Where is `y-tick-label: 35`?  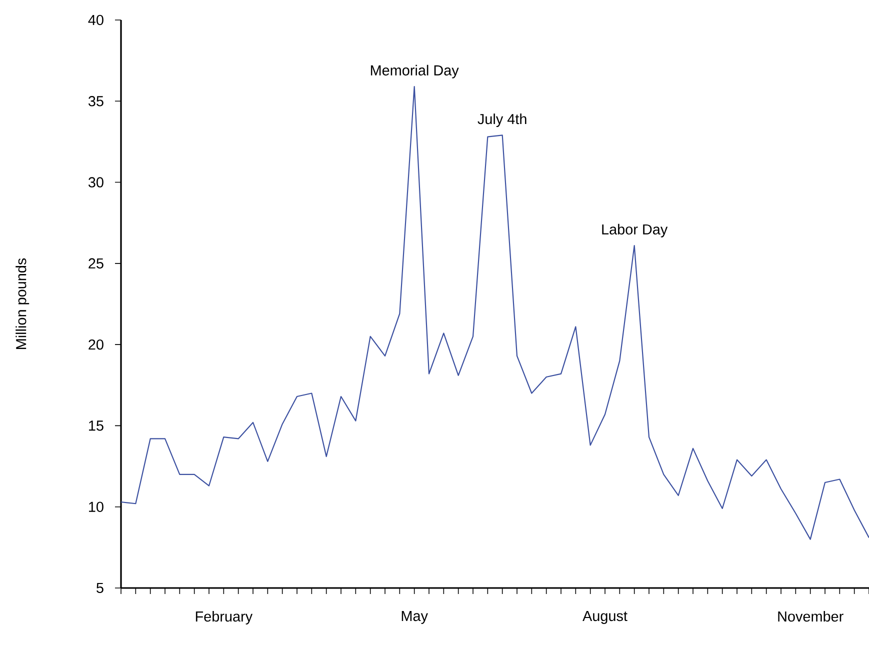
y-tick-label: 35 is located at coordinates (96, 101).